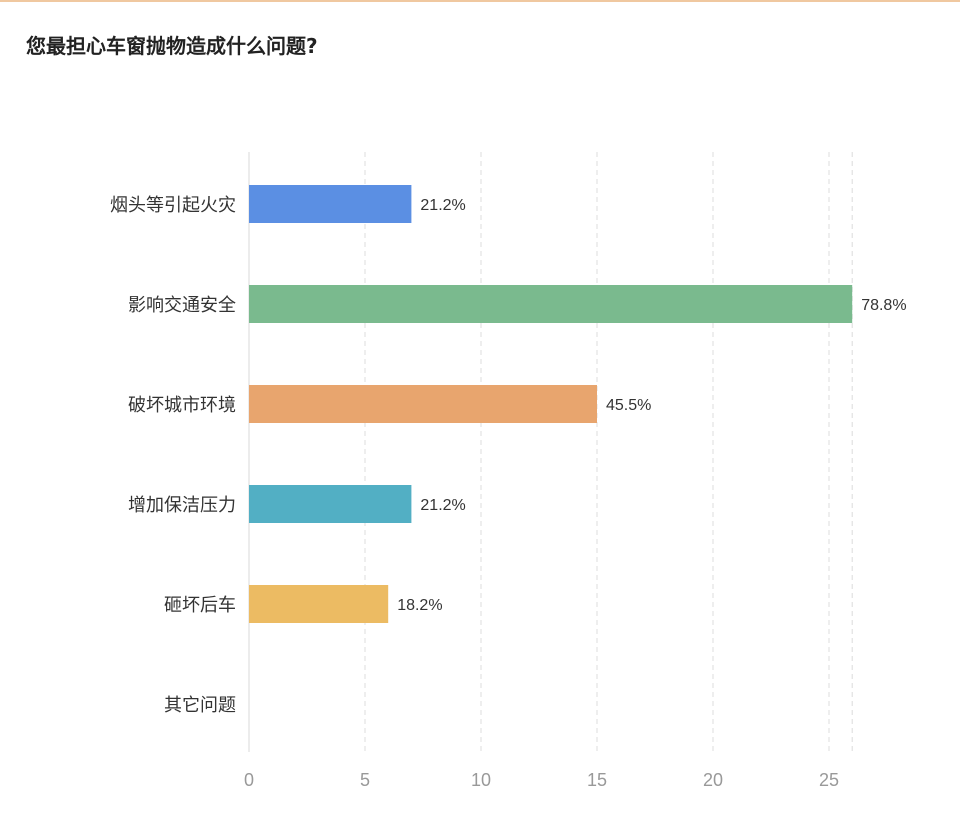  I want to click on value-label: 45.5%, so click(628, 405).